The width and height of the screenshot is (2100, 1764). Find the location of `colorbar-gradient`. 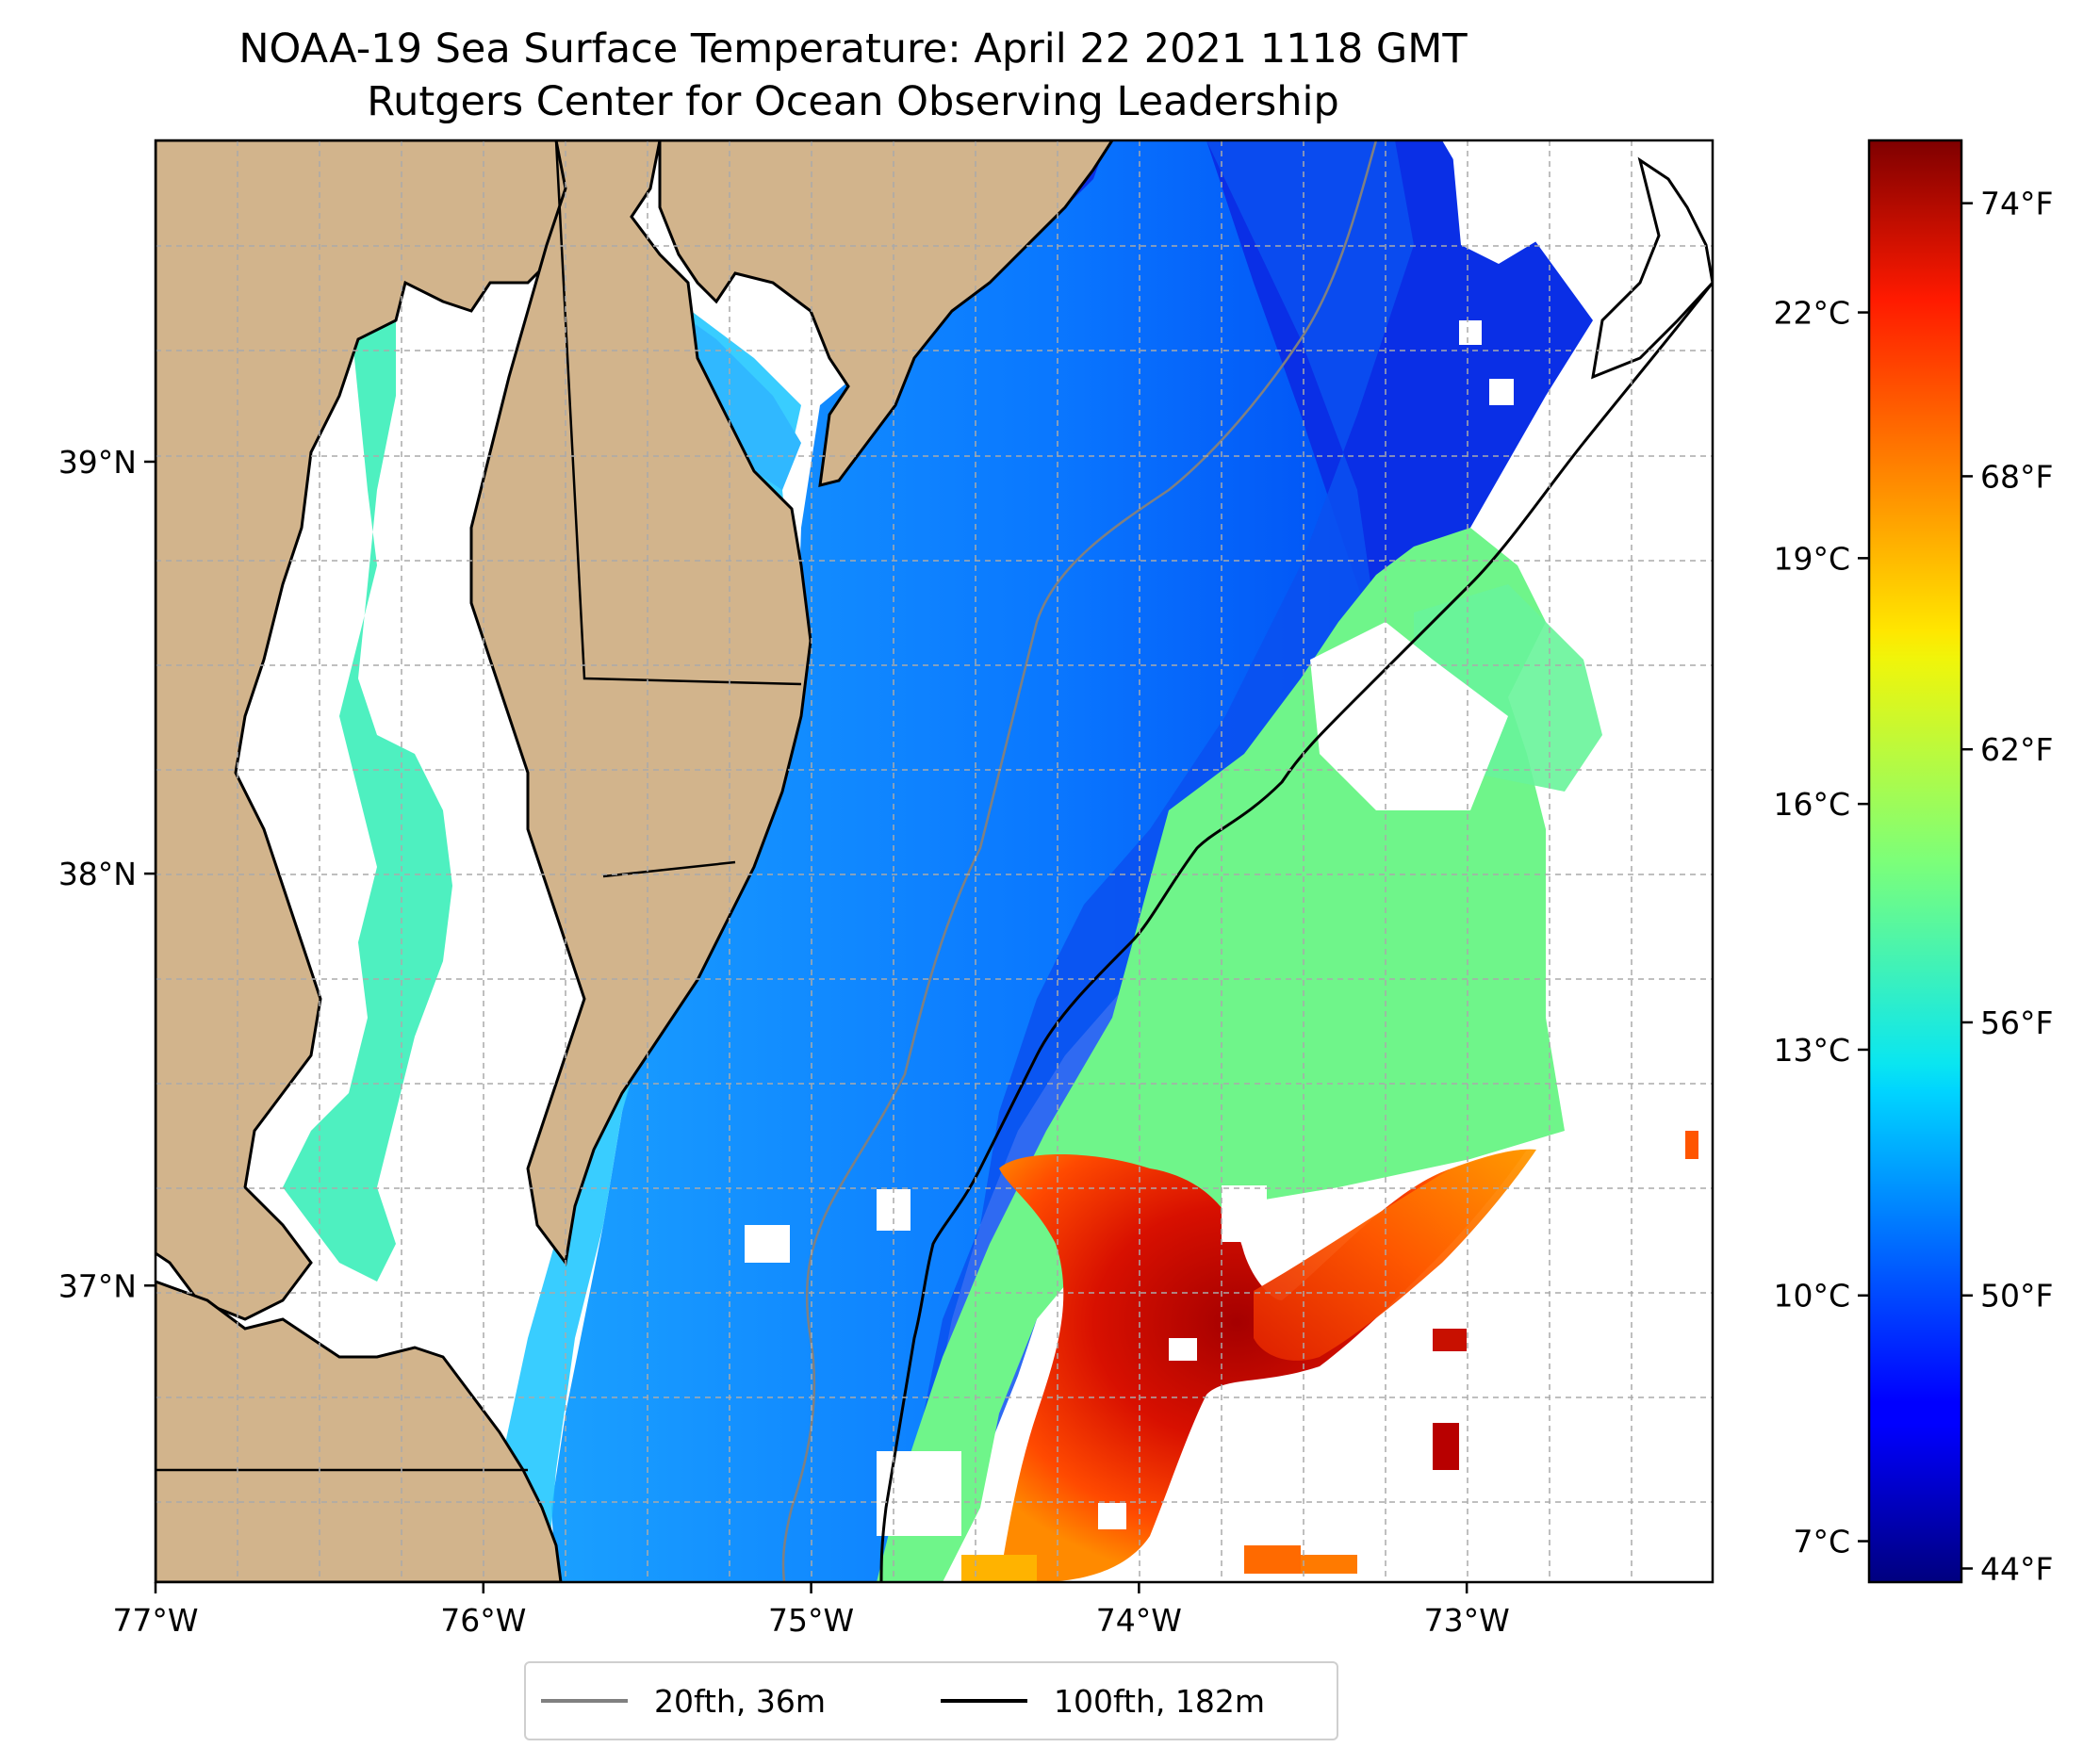

colorbar-gradient is located at coordinates (1915, 861).